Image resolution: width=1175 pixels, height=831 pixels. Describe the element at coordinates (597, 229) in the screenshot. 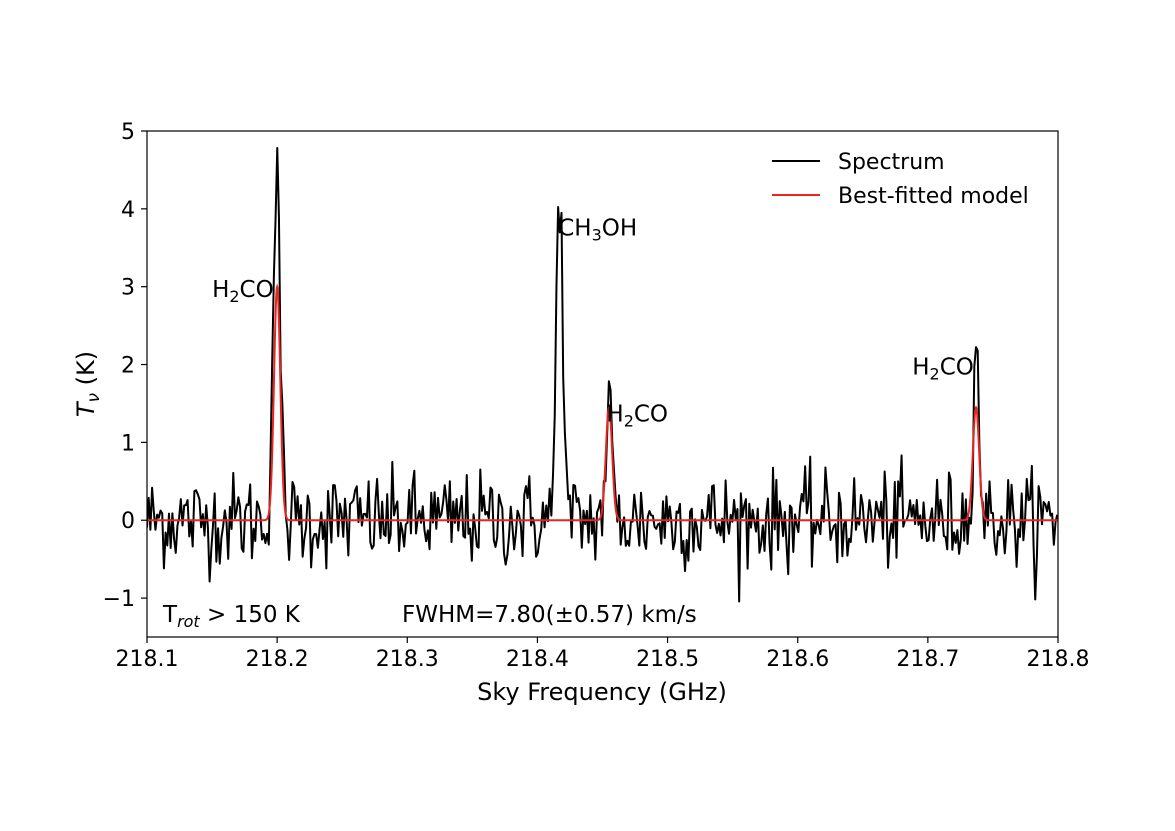

I see `line-label: CH3OH` at that location.